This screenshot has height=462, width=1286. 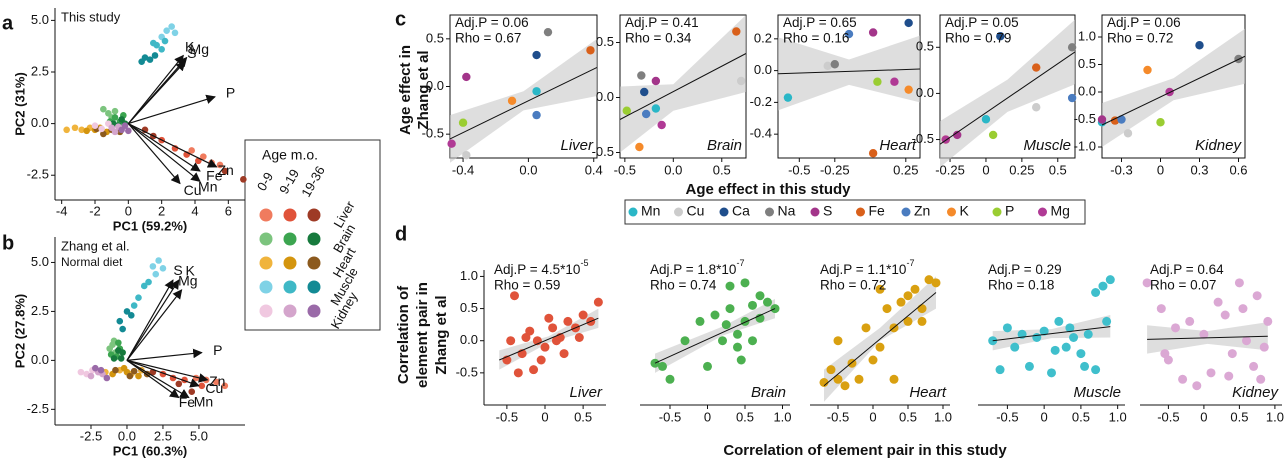 I want to click on legend-age: 0-9, so click(x=265, y=182).